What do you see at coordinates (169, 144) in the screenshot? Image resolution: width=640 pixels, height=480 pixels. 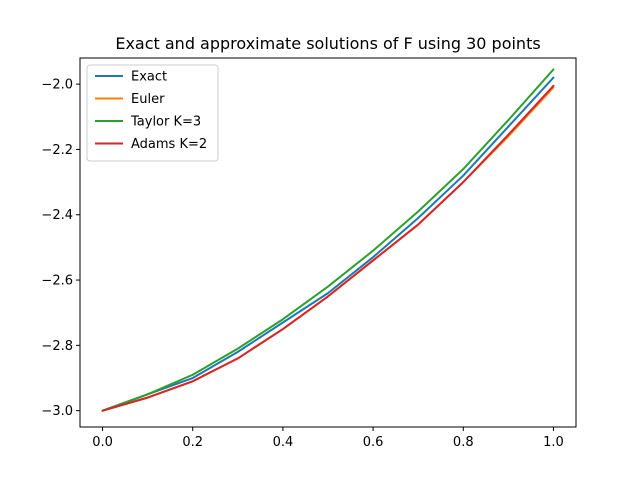 I see `legend-label: Adams K=2` at bounding box center [169, 144].